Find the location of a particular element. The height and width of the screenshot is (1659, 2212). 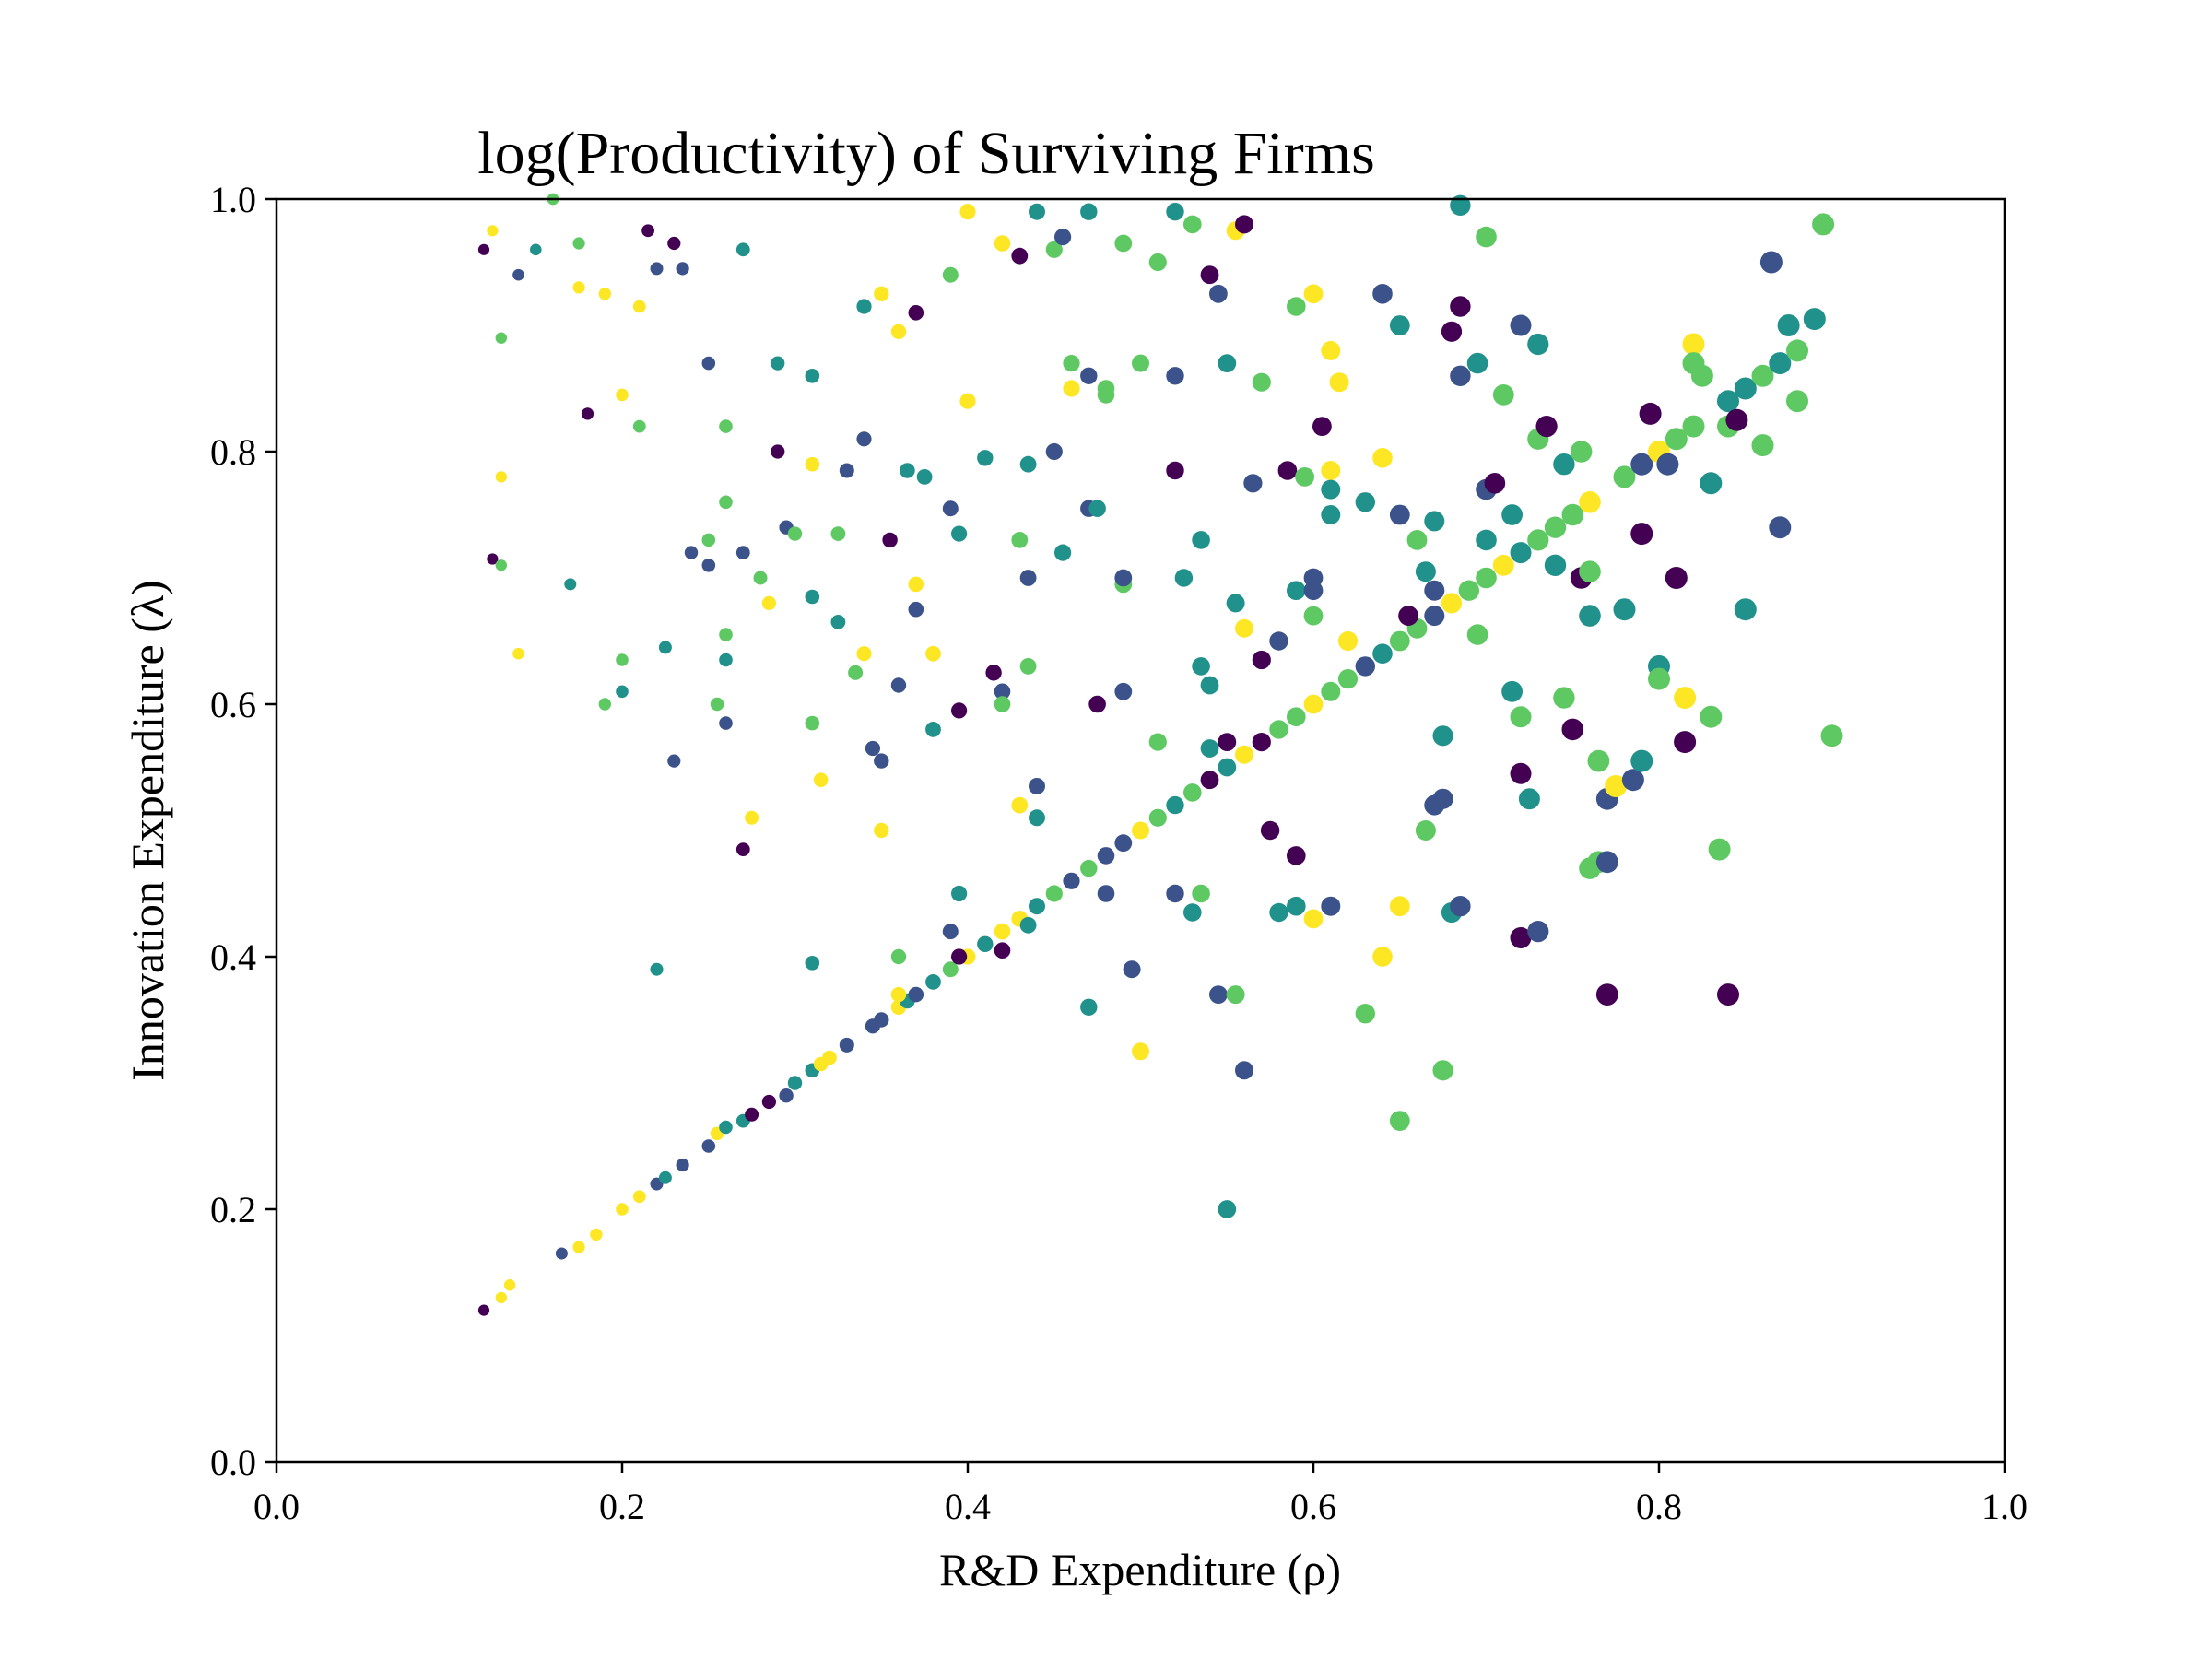

y-tick-label: 1.0 is located at coordinates (233, 199).